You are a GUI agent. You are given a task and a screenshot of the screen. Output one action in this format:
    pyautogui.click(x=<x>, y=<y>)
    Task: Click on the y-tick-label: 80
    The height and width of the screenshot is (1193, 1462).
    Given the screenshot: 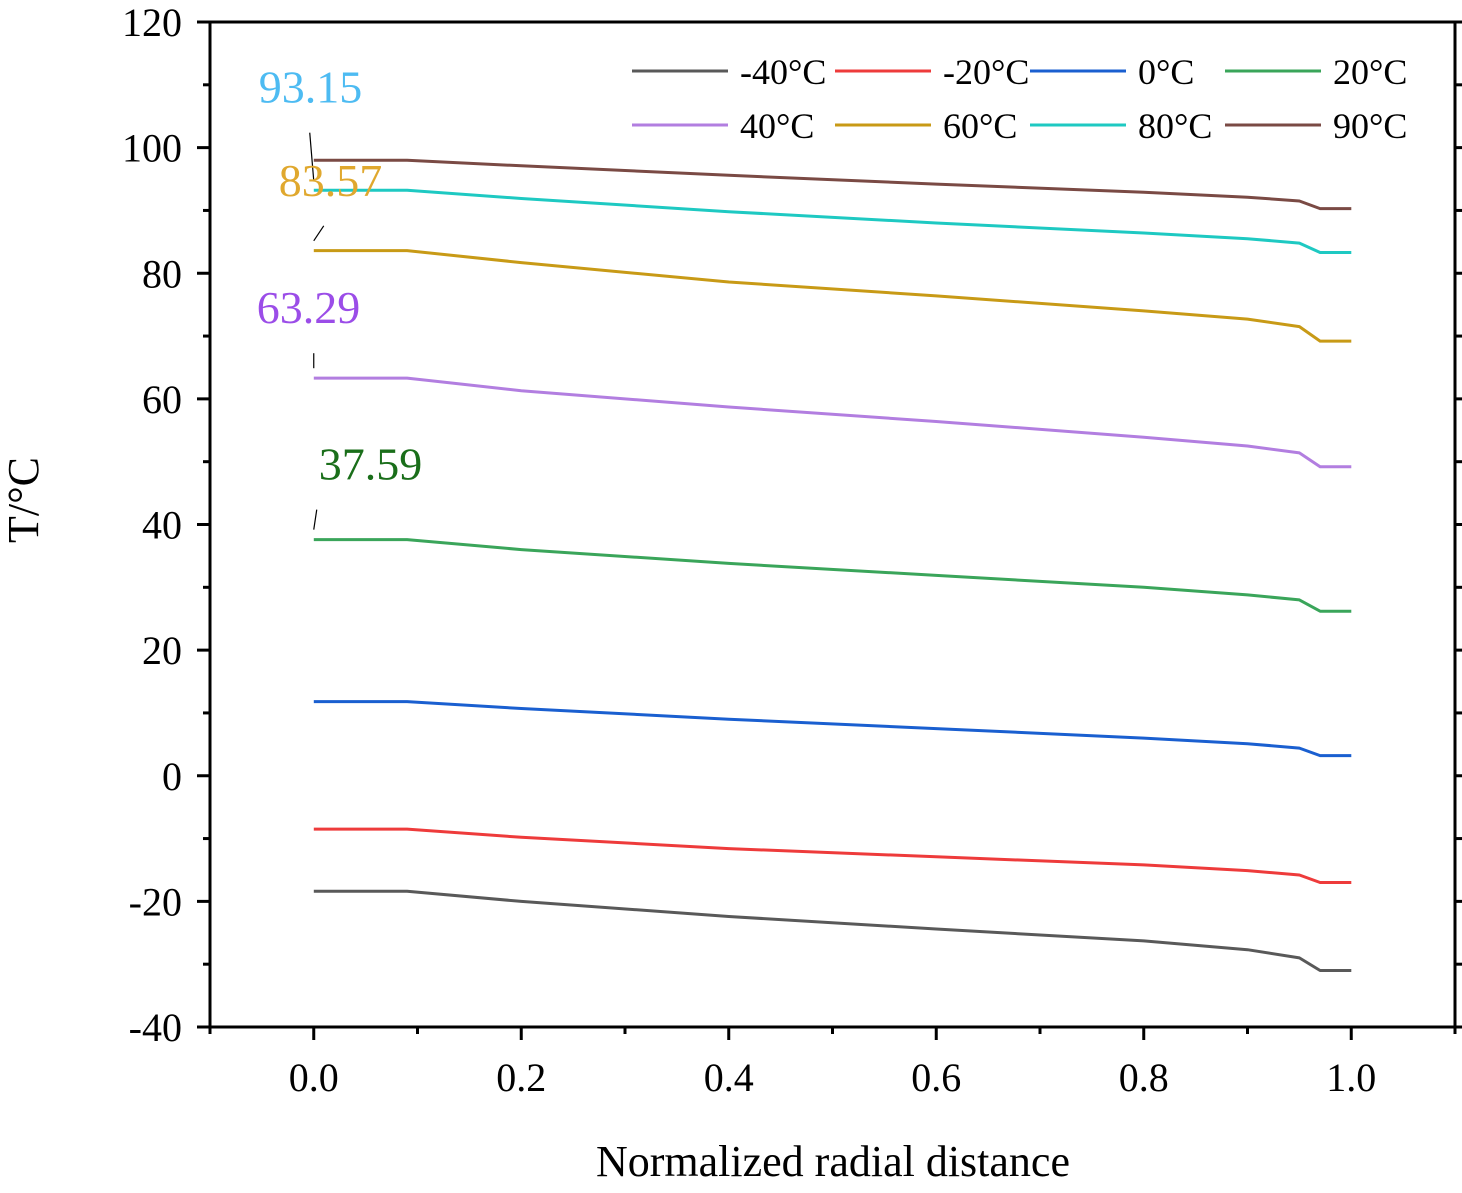 What is the action you would take?
    pyautogui.click(x=162, y=273)
    